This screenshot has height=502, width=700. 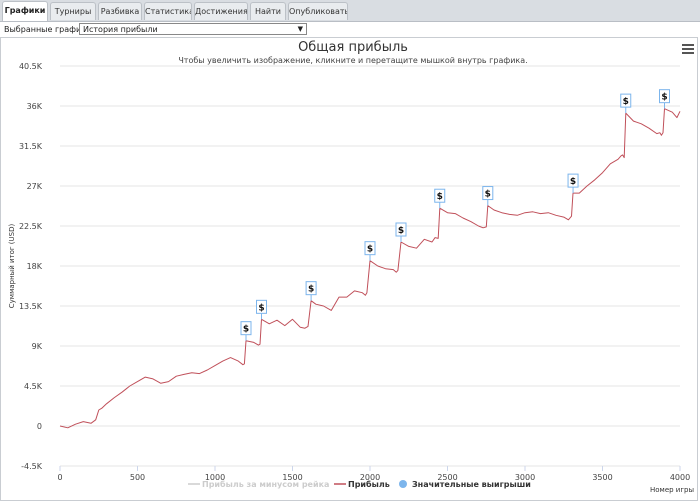 What do you see at coordinates (31, 306) in the screenshot?
I see `y-tick-label: 13.5K` at bounding box center [31, 306].